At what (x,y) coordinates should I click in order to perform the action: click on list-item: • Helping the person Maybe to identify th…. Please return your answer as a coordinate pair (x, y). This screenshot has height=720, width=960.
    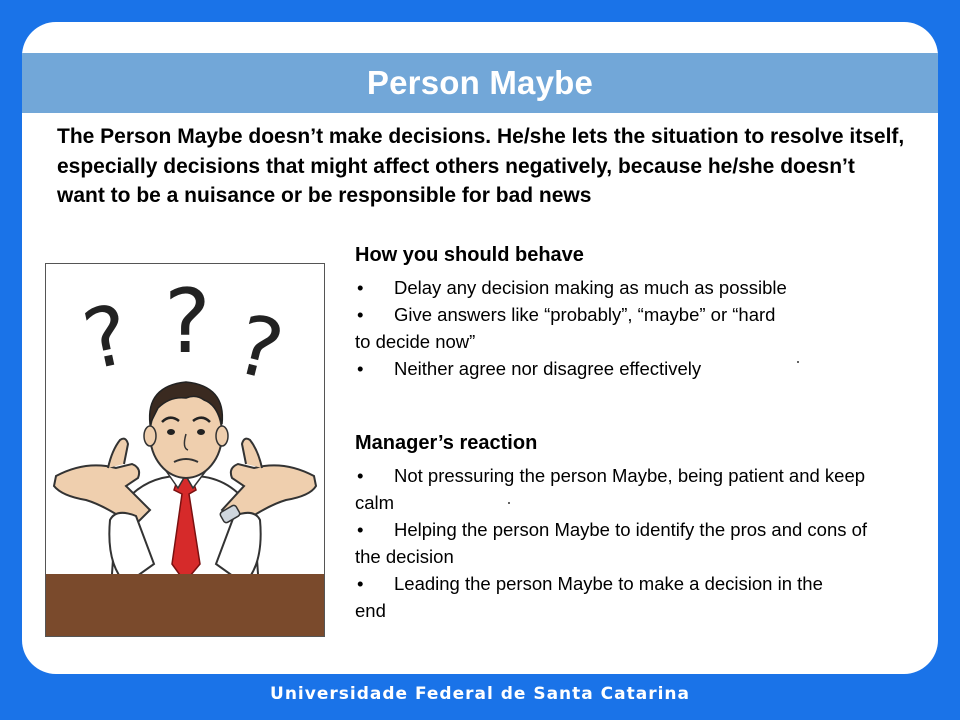
    Looking at the image, I should click on (625, 543).